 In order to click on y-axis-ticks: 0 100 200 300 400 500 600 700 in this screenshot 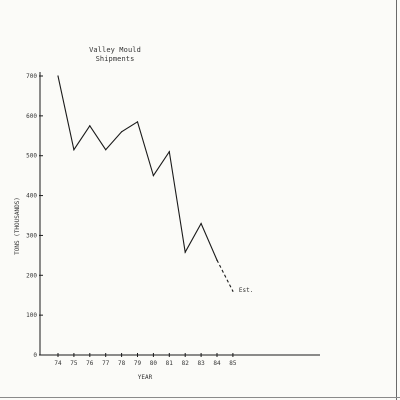, I will do `click(34, 216)`.